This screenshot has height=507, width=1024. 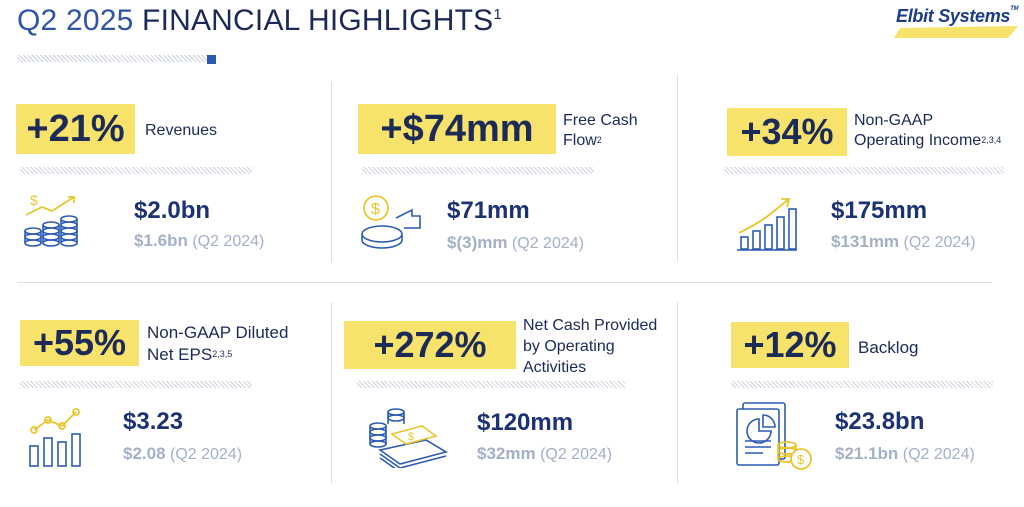 What do you see at coordinates (525, 422) in the screenshot?
I see `operating-cash-current-value: $120mm` at bounding box center [525, 422].